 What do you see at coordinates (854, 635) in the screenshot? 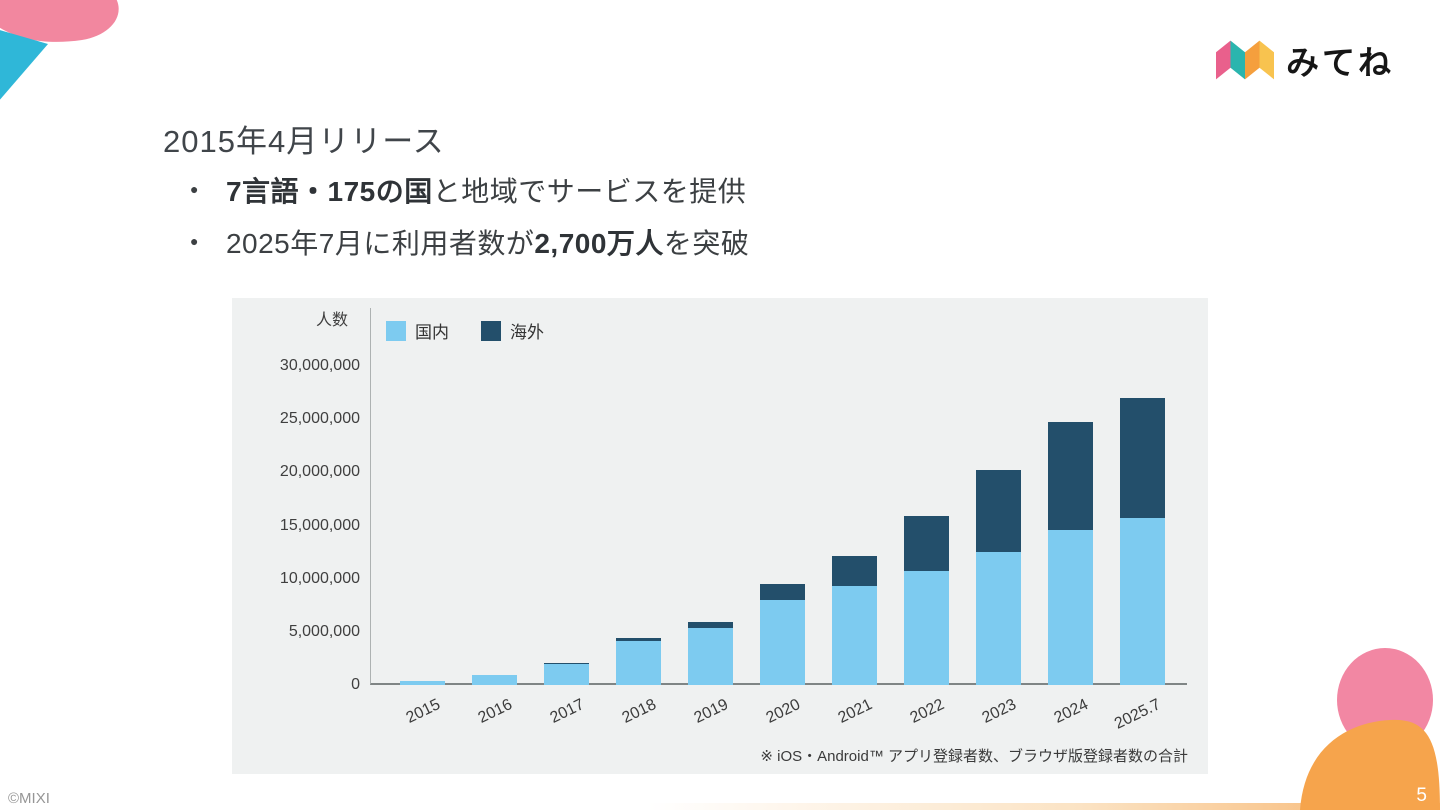
I see `bar-segment-国内-2021` at bounding box center [854, 635].